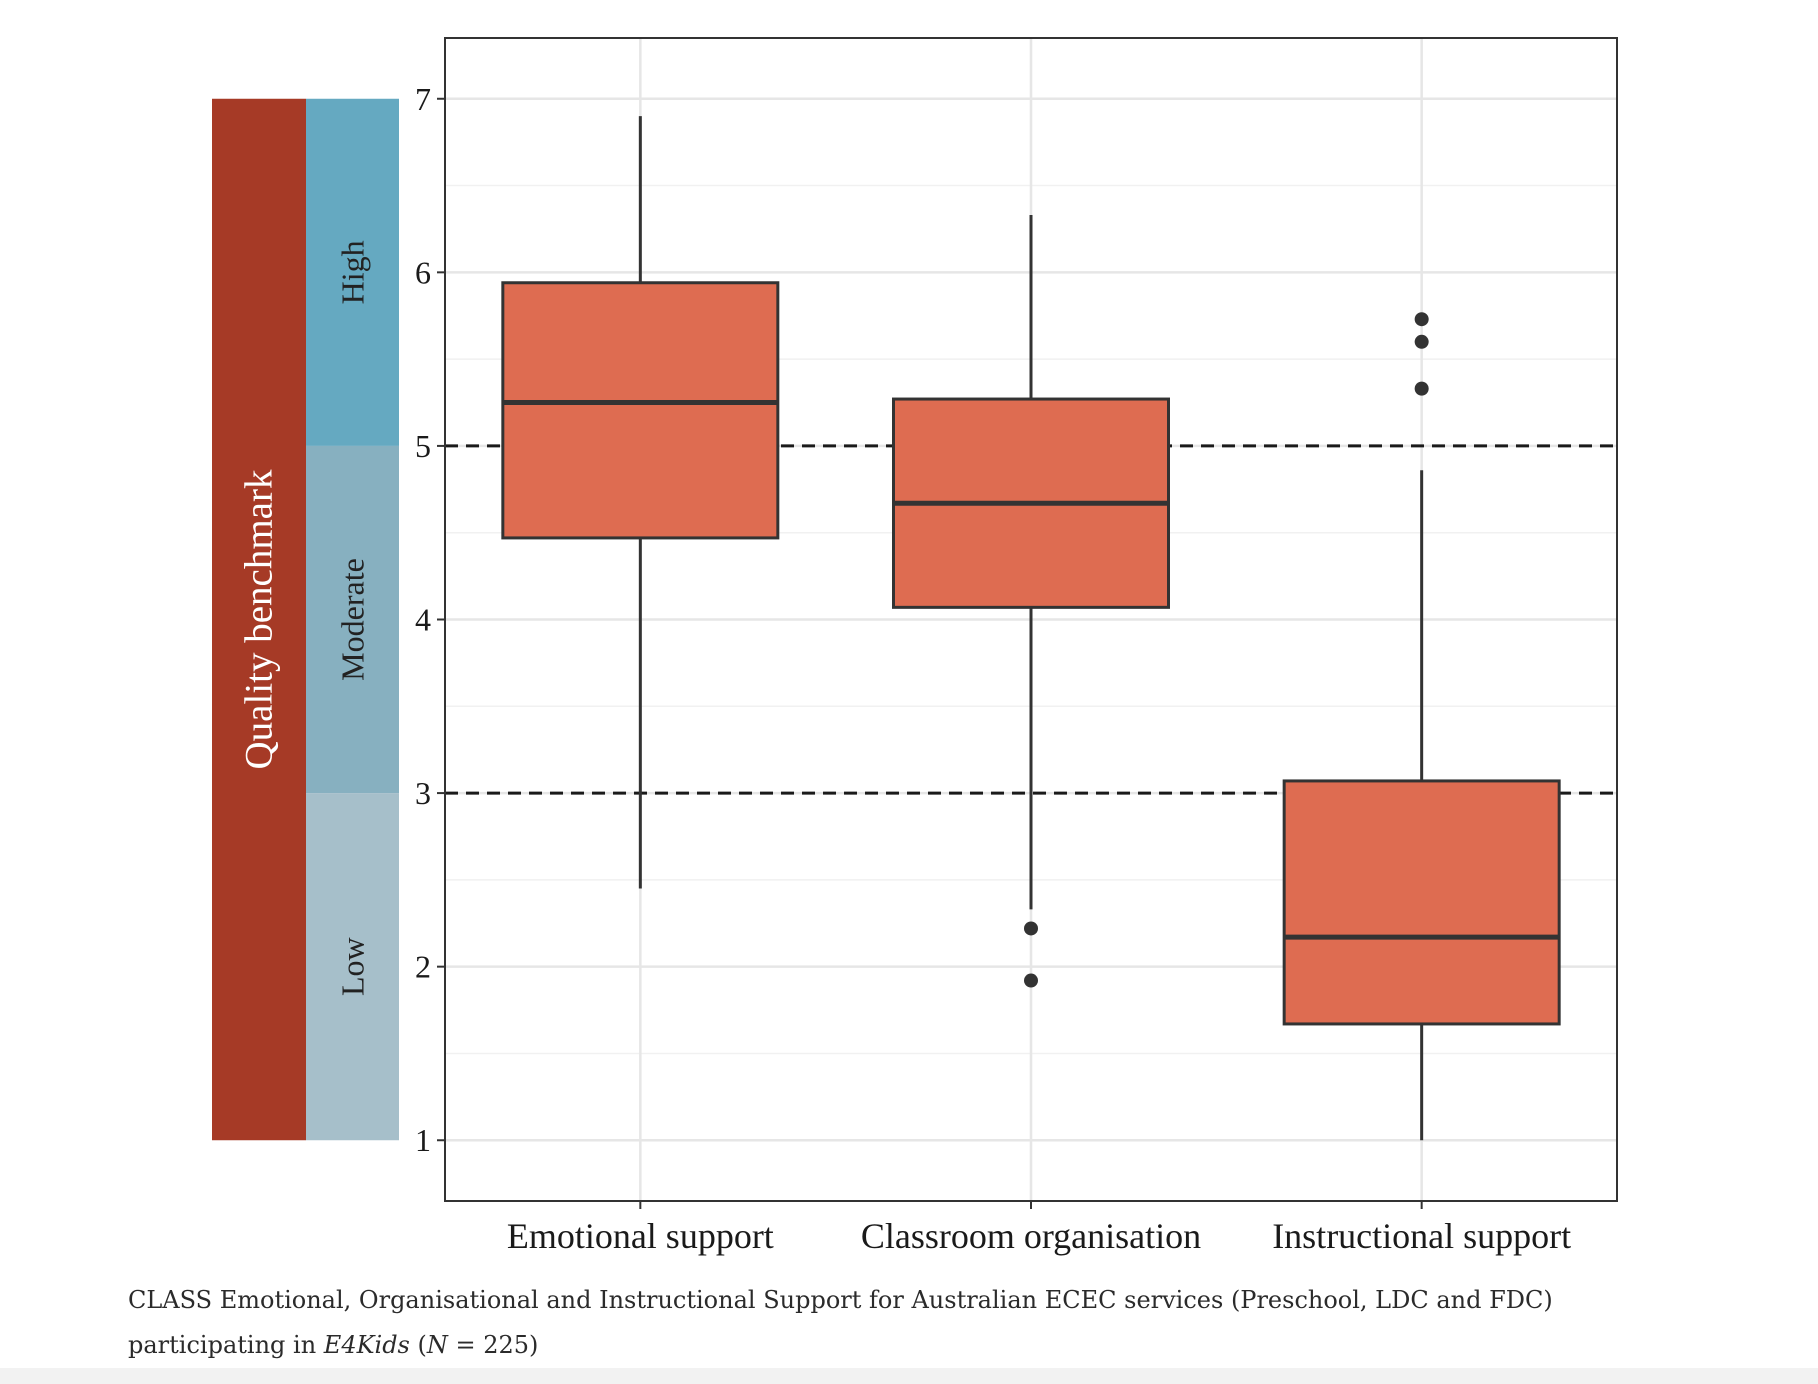 This screenshot has height=1384, width=1818. I want to click on benchmark-band-low, so click(352, 967).